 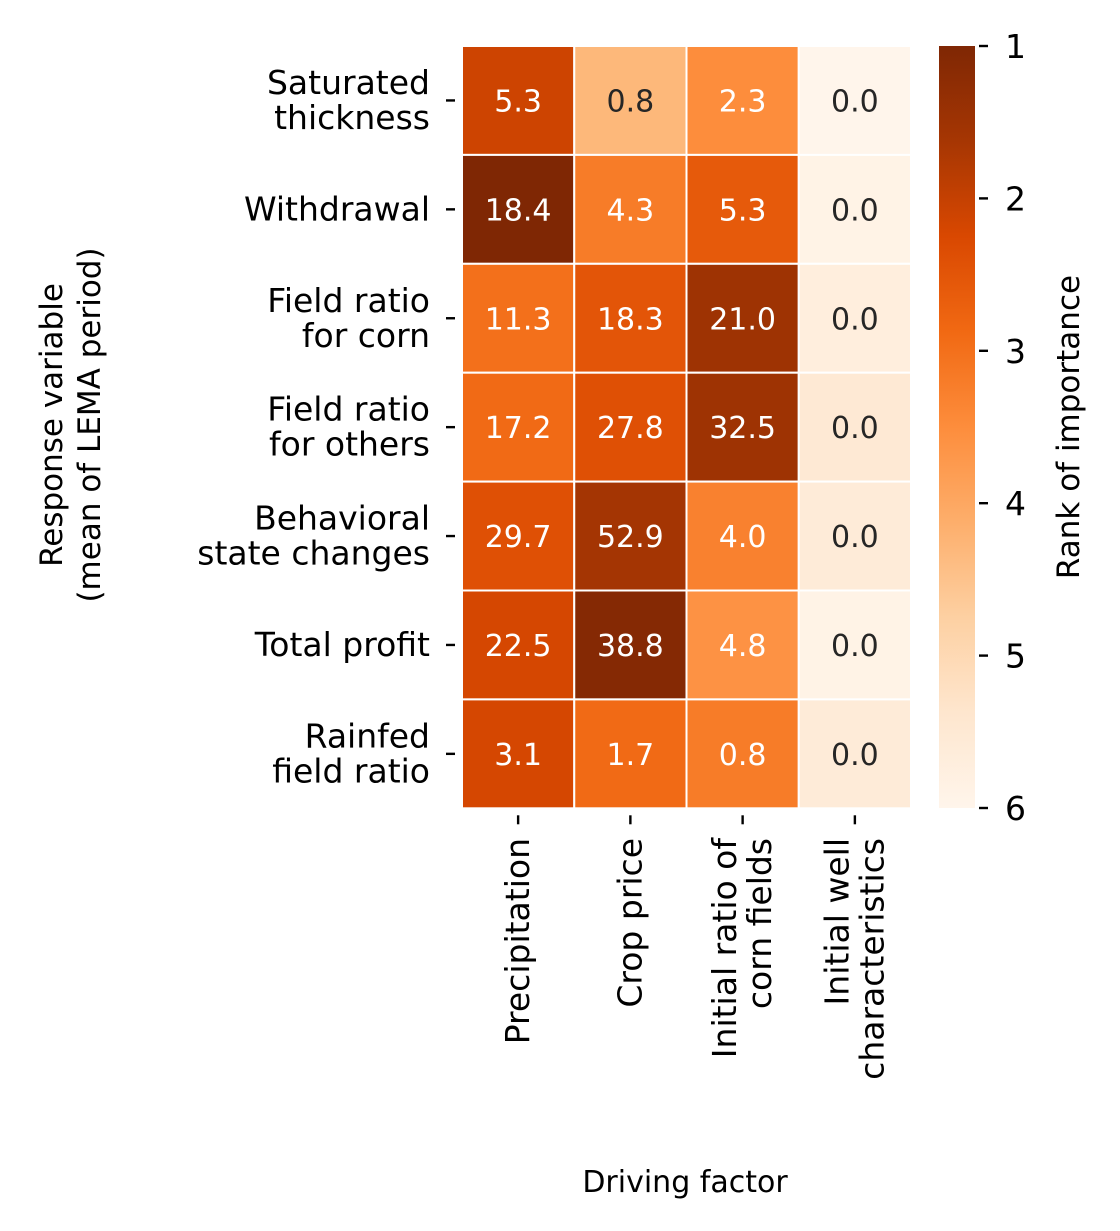 I want to click on colorbar-gradient, so click(x=957, y=427).